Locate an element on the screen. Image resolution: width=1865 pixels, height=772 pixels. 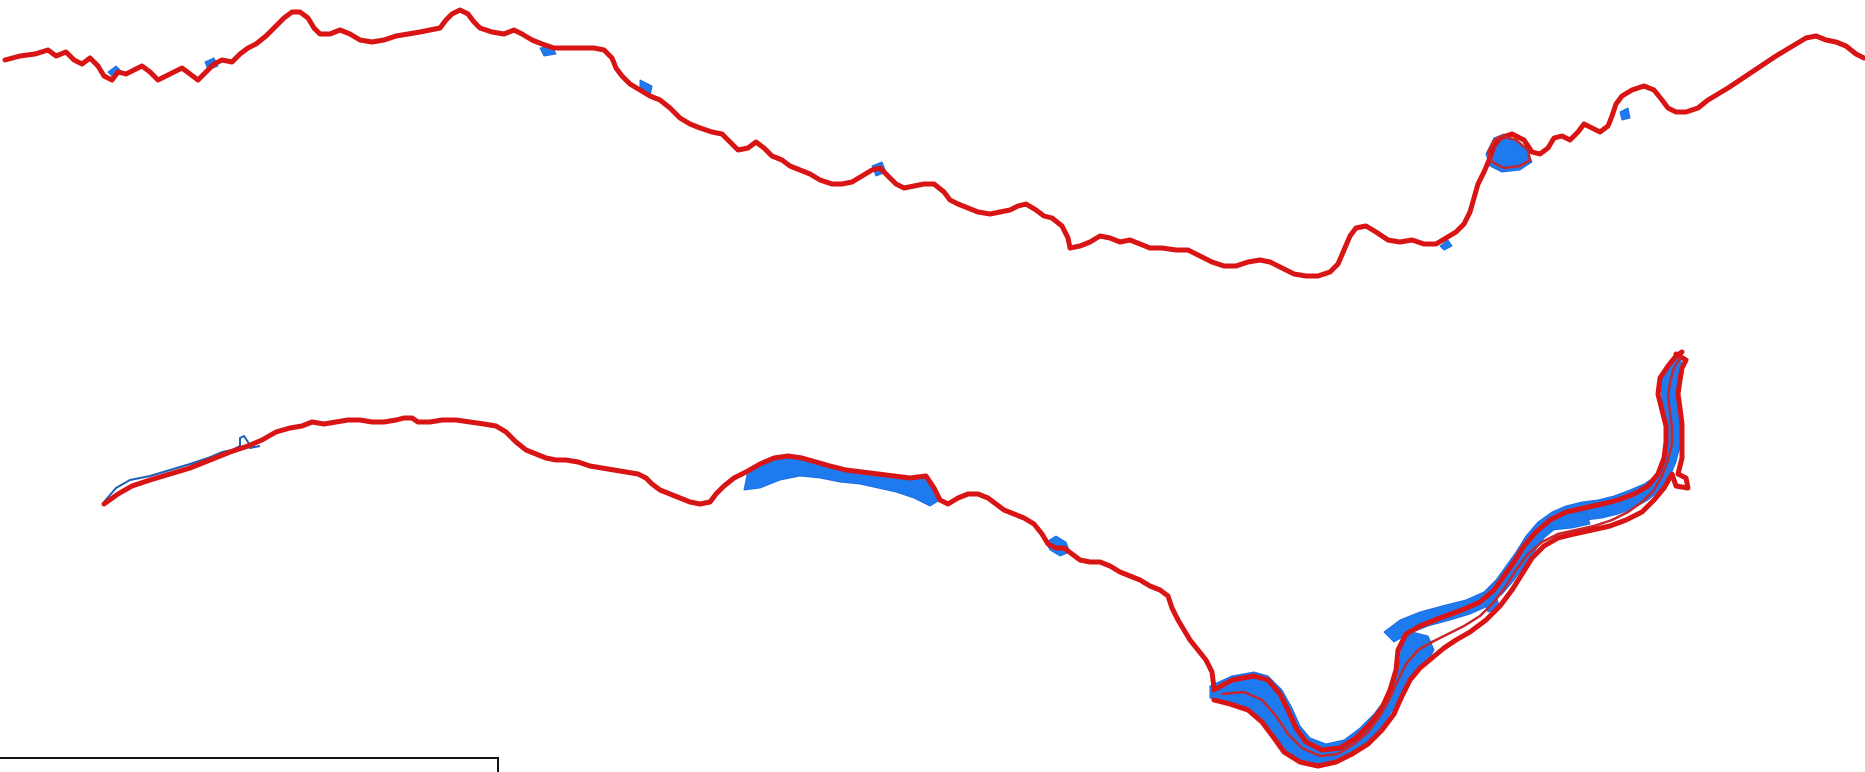
inset-frame is located at coordinates (249, 764).